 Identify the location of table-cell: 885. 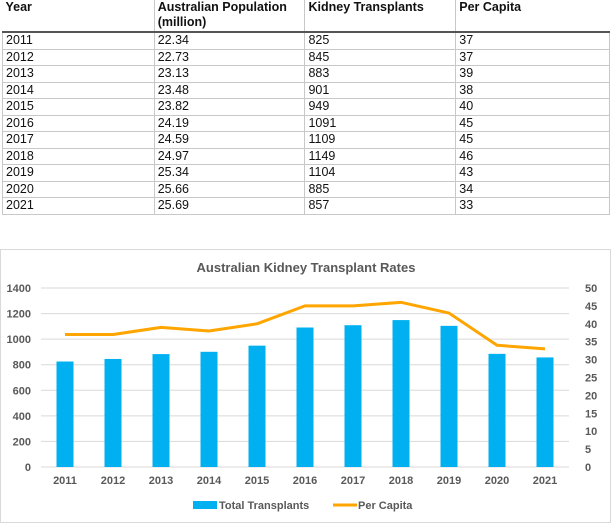
(380, 189).